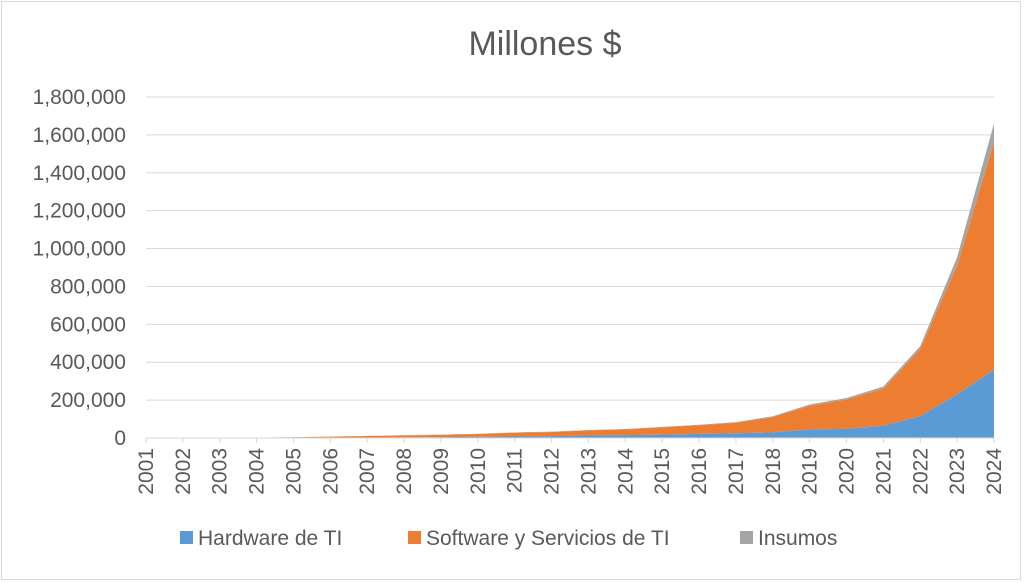 This screenshot has height=583, width=1024. What do you see at coordinates (79, 135) in the screenshot?
I see `y-tick-label: 1,600,000` at bounding box center [79, 135].